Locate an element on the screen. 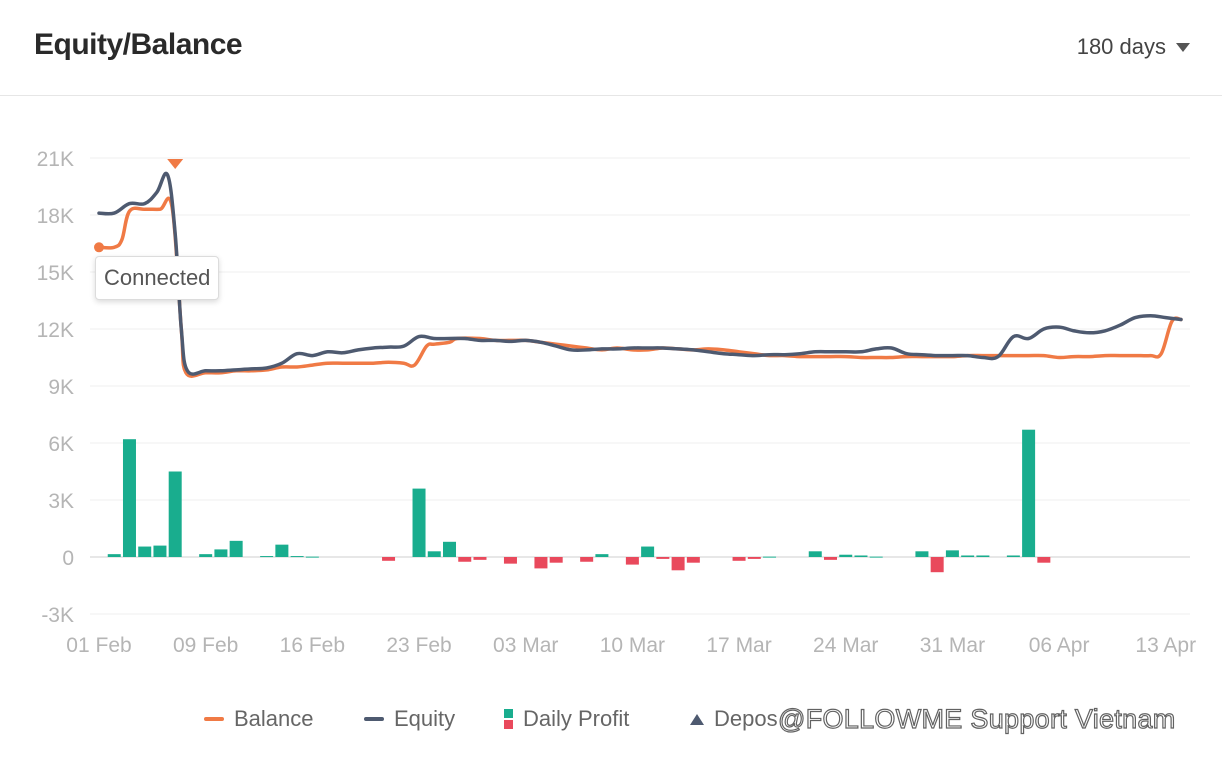  x-tick-label: 31 Mar is located at coordinates (952, 645).